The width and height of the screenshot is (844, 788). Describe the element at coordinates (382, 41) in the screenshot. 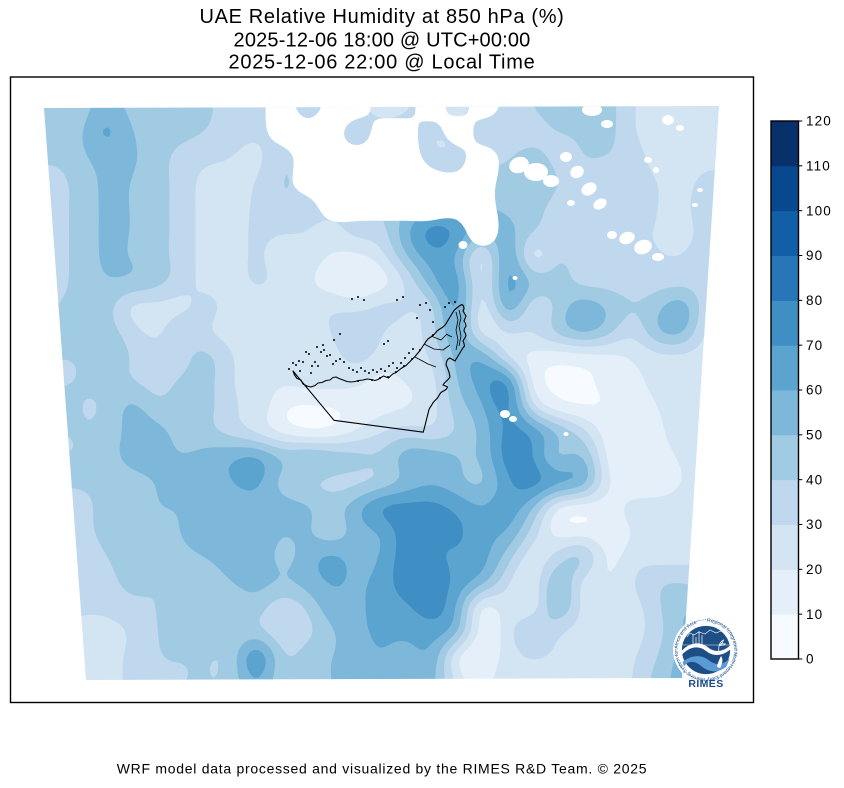

I see `svg-text: 2025-12-06 18:00 @ UTC+00:00` at that location.